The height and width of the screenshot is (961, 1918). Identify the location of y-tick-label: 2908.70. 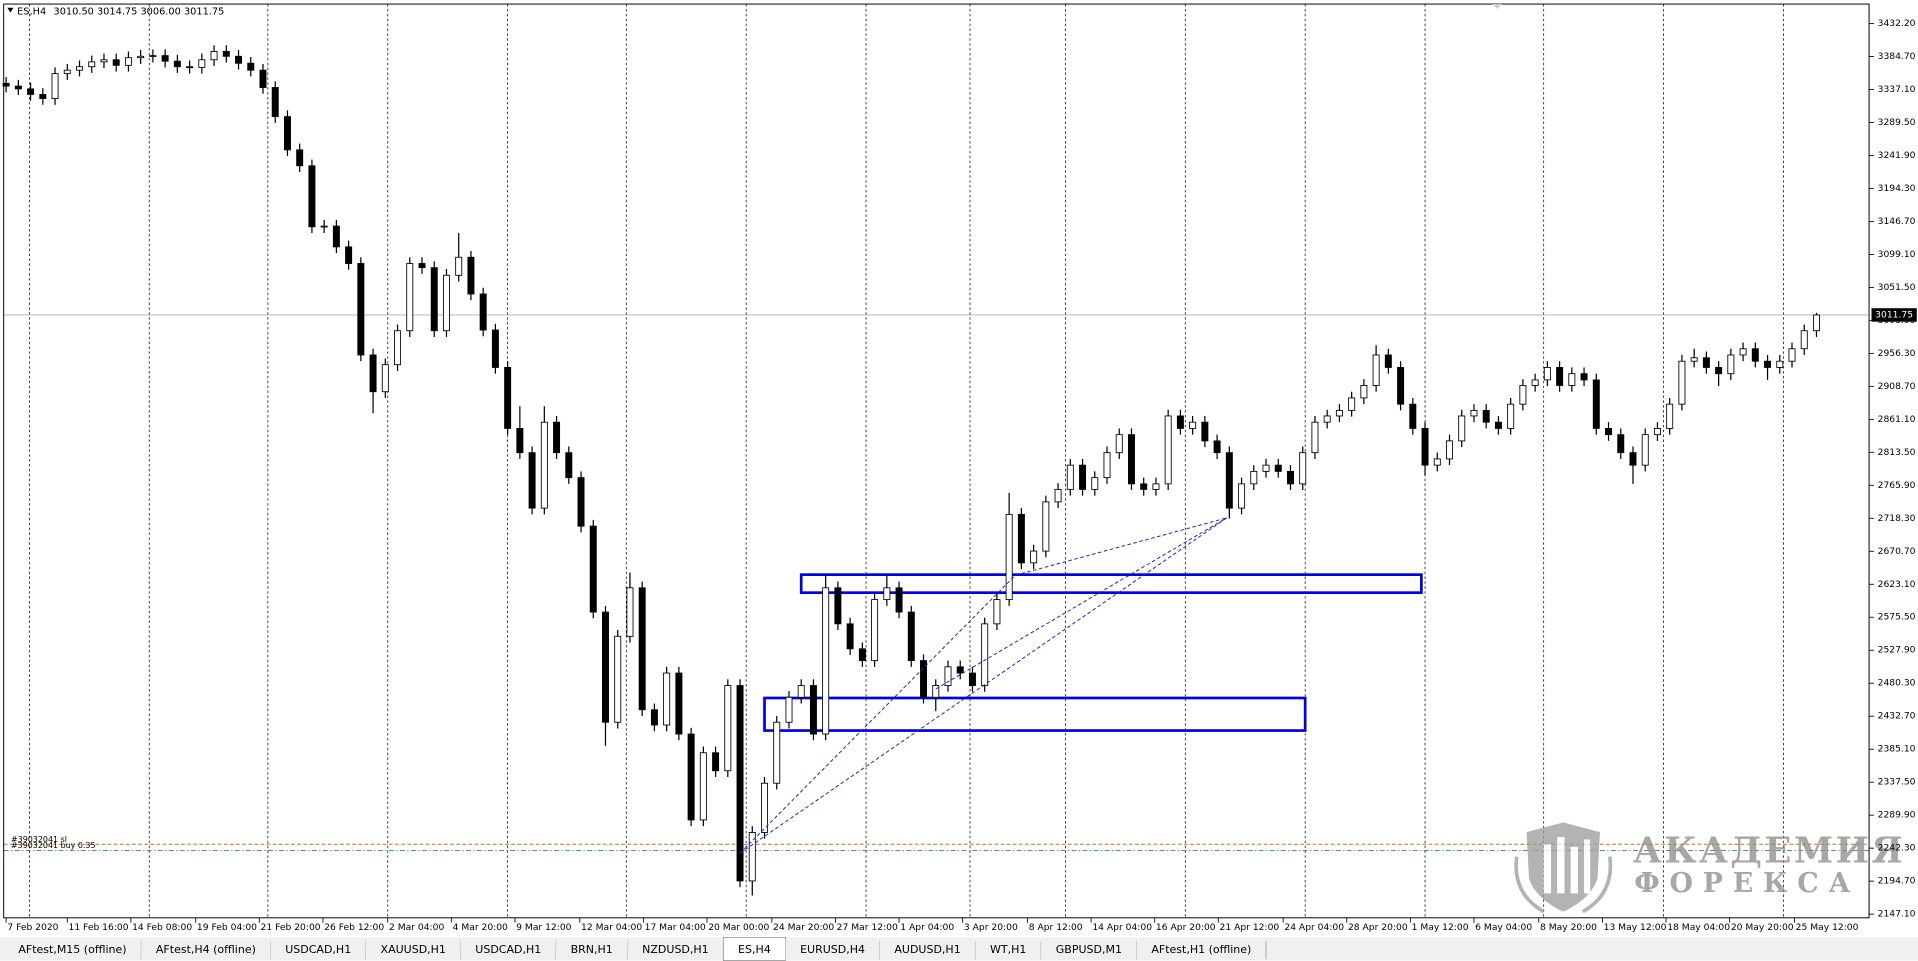
(1897, 386).